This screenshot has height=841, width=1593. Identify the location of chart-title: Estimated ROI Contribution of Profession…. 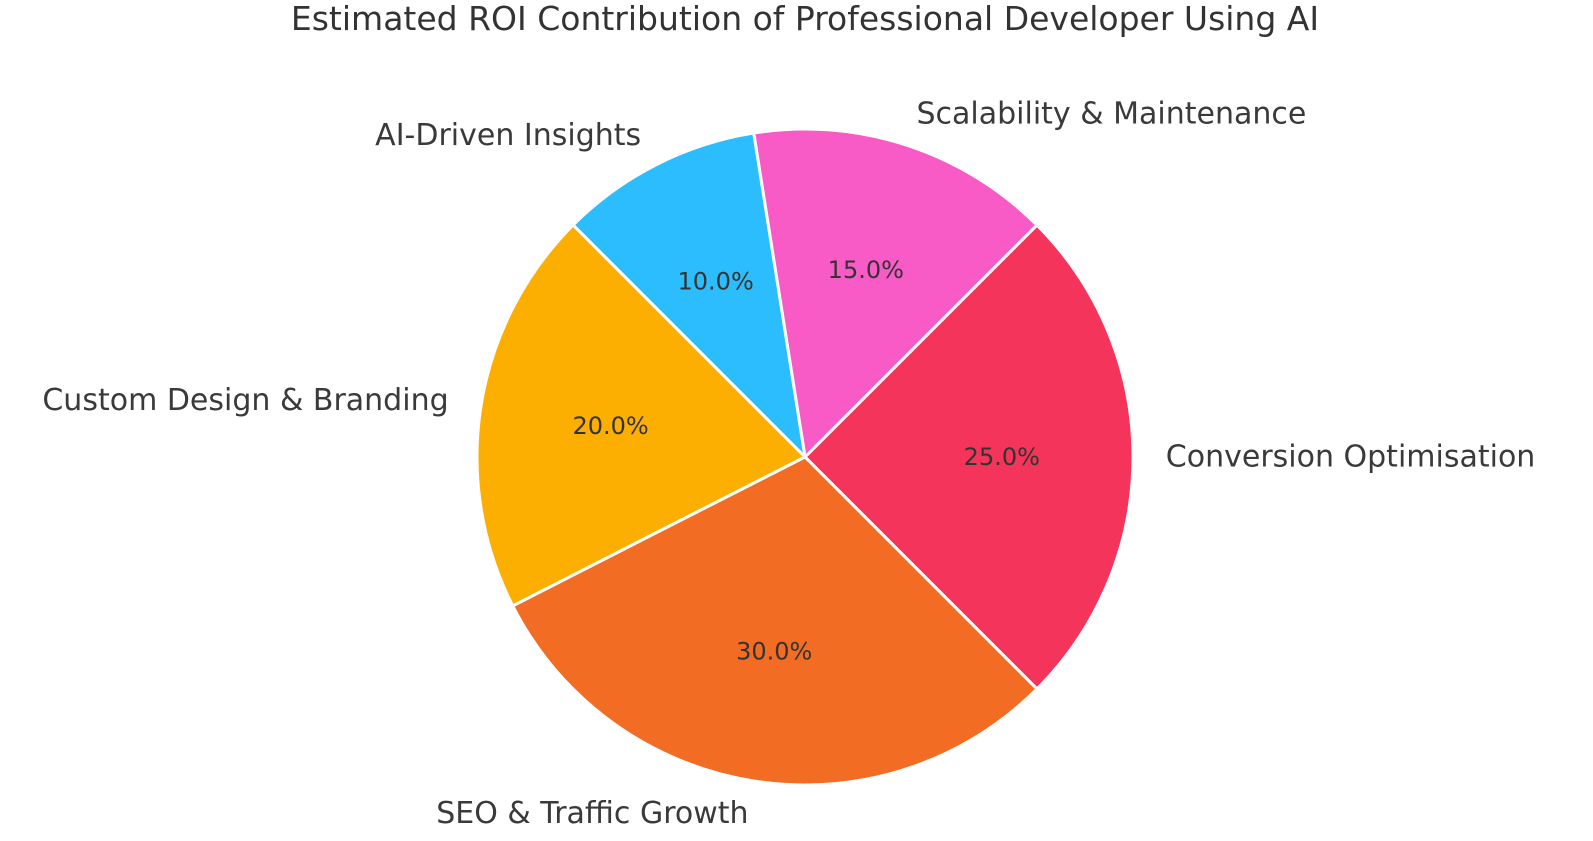
(805, 19).